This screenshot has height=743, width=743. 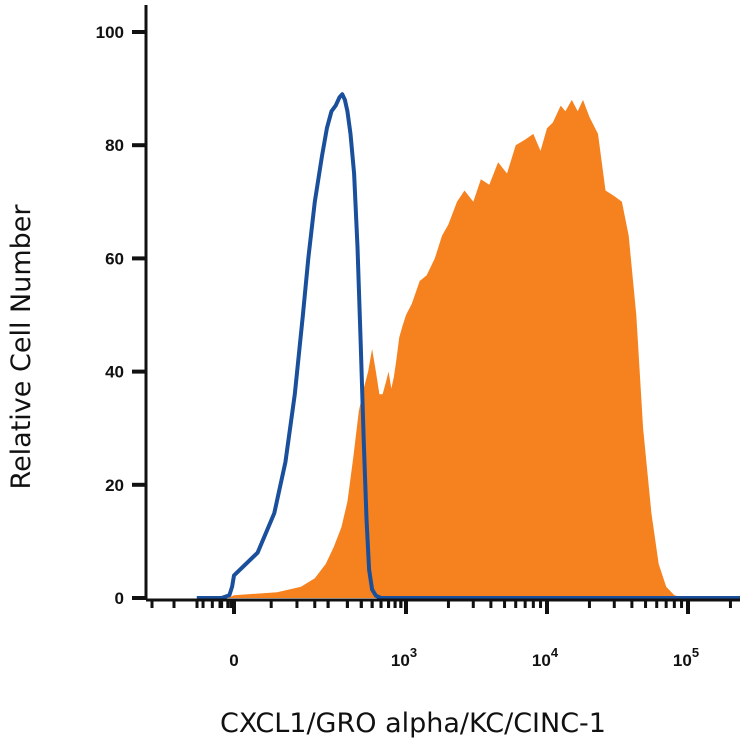 I want to click on y-tick-label: 0, so click(x=119, y=598).